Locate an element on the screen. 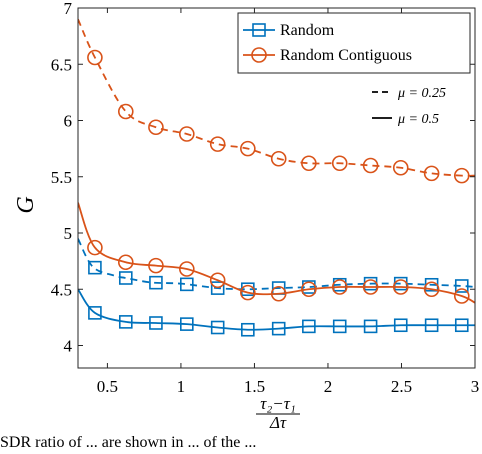 The width and height of the screenshot is (482, 454). series-random-mu-0.5 is located at coordinates (276, 312).